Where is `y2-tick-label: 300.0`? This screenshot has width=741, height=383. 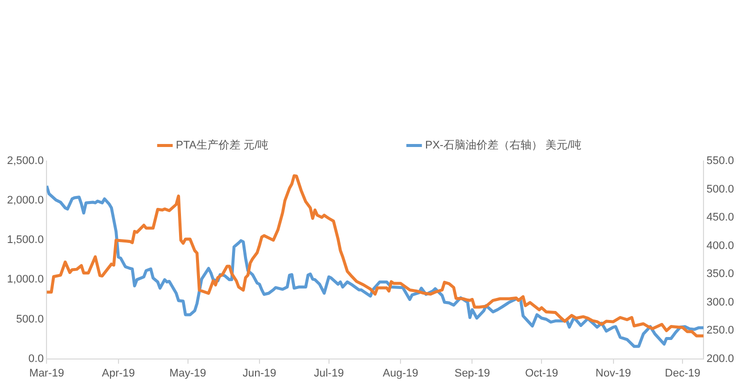
y2-tick-label: 300.0 is located at coordinates (720, 302).